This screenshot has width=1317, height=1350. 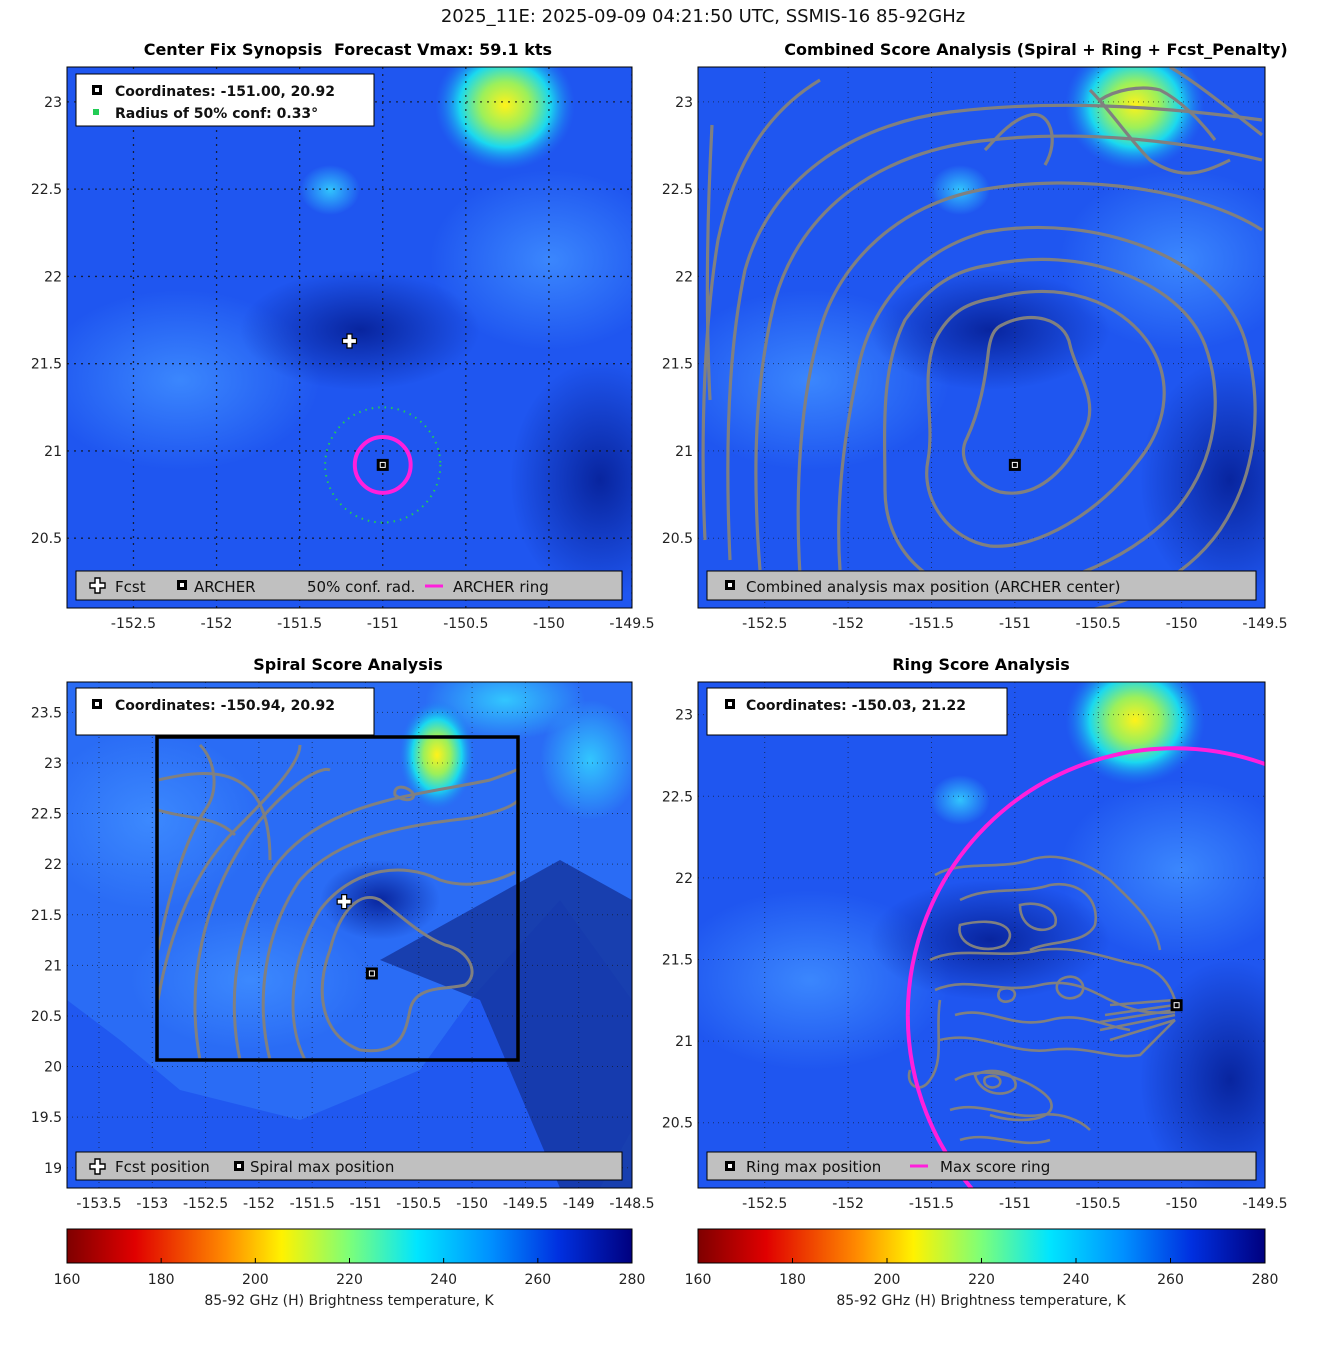 I want to click on spiral-max-marker, so click(x=371, y=973).